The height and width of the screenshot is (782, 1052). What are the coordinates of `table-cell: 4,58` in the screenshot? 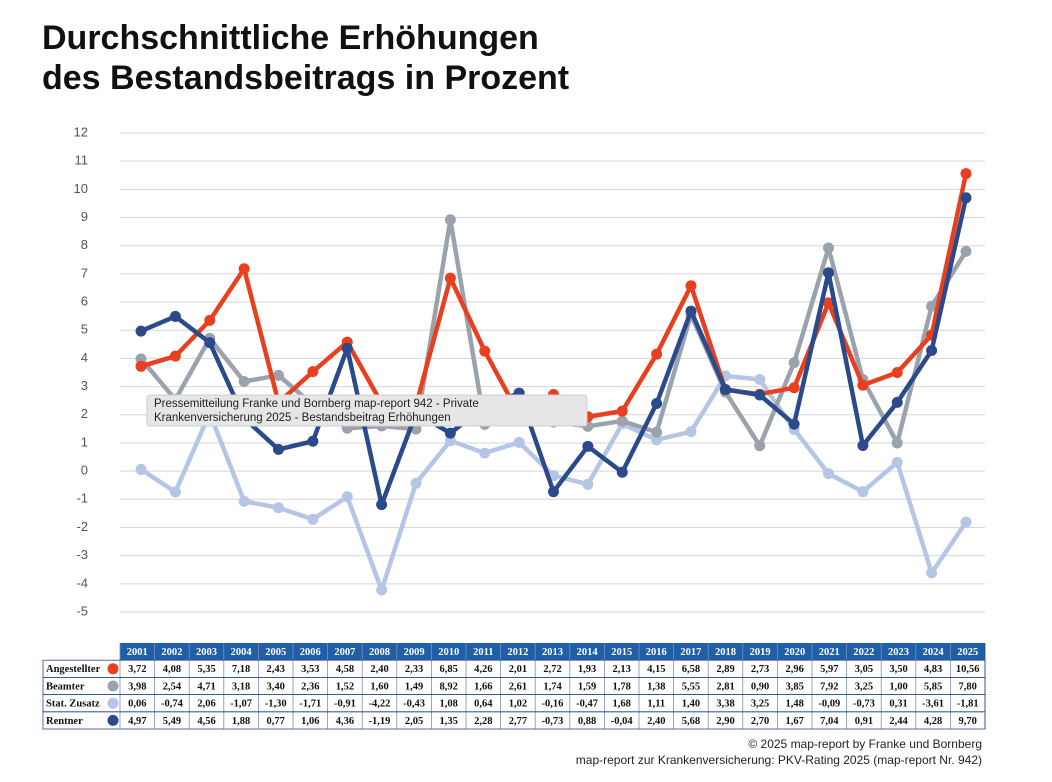 It's located at (345, 669).